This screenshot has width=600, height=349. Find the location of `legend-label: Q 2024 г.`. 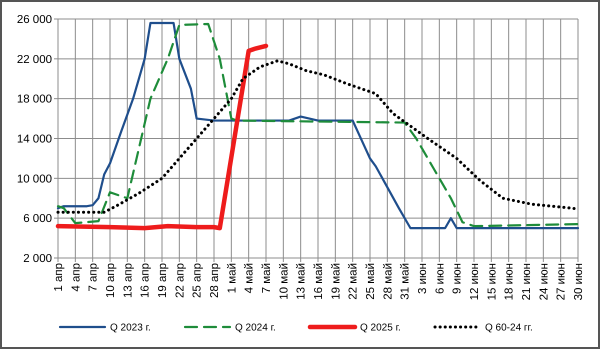

legend-label: Q 2024 г. is located at coordinates (255, 328).